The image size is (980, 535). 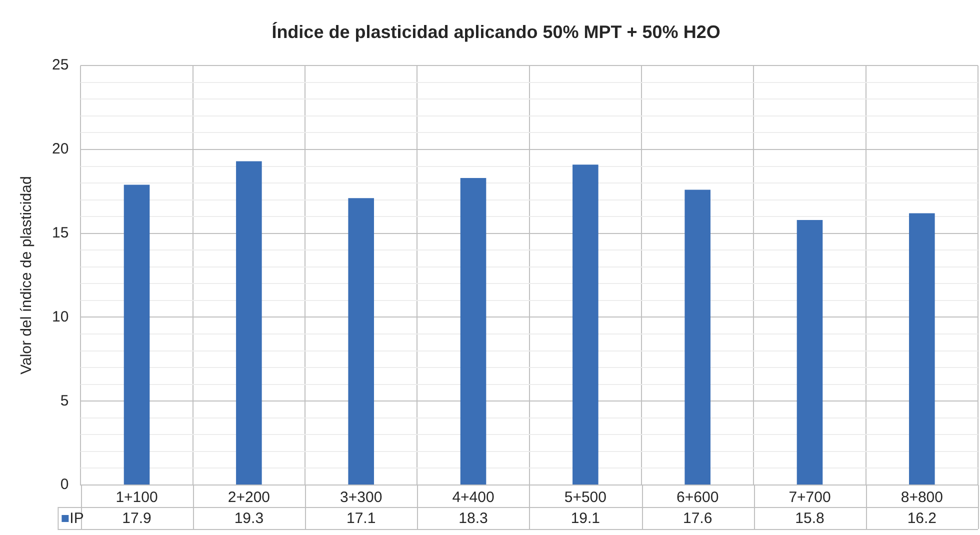 What do you see at coordinates (809, 519) in the screenshot?
I see `data-label: 15.8` at bounding box center [809, 519].